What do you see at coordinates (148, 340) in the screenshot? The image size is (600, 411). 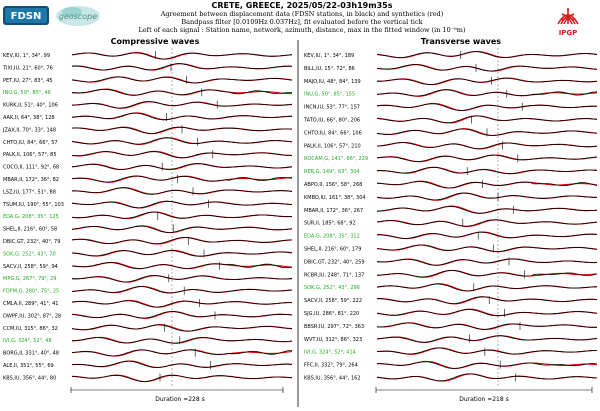 I see `station-row: IVI,G, 324°, 52°, 48` at bounding box center [148, 340].